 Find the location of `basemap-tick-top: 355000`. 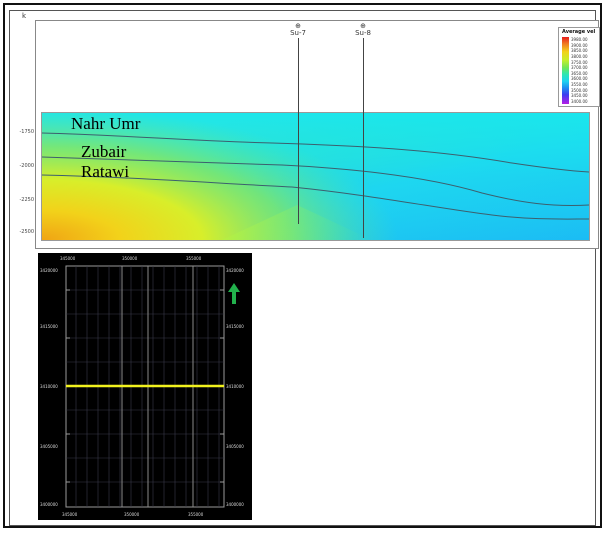

basemap-tick-top: 355000 is located at coordinates (194, 258).